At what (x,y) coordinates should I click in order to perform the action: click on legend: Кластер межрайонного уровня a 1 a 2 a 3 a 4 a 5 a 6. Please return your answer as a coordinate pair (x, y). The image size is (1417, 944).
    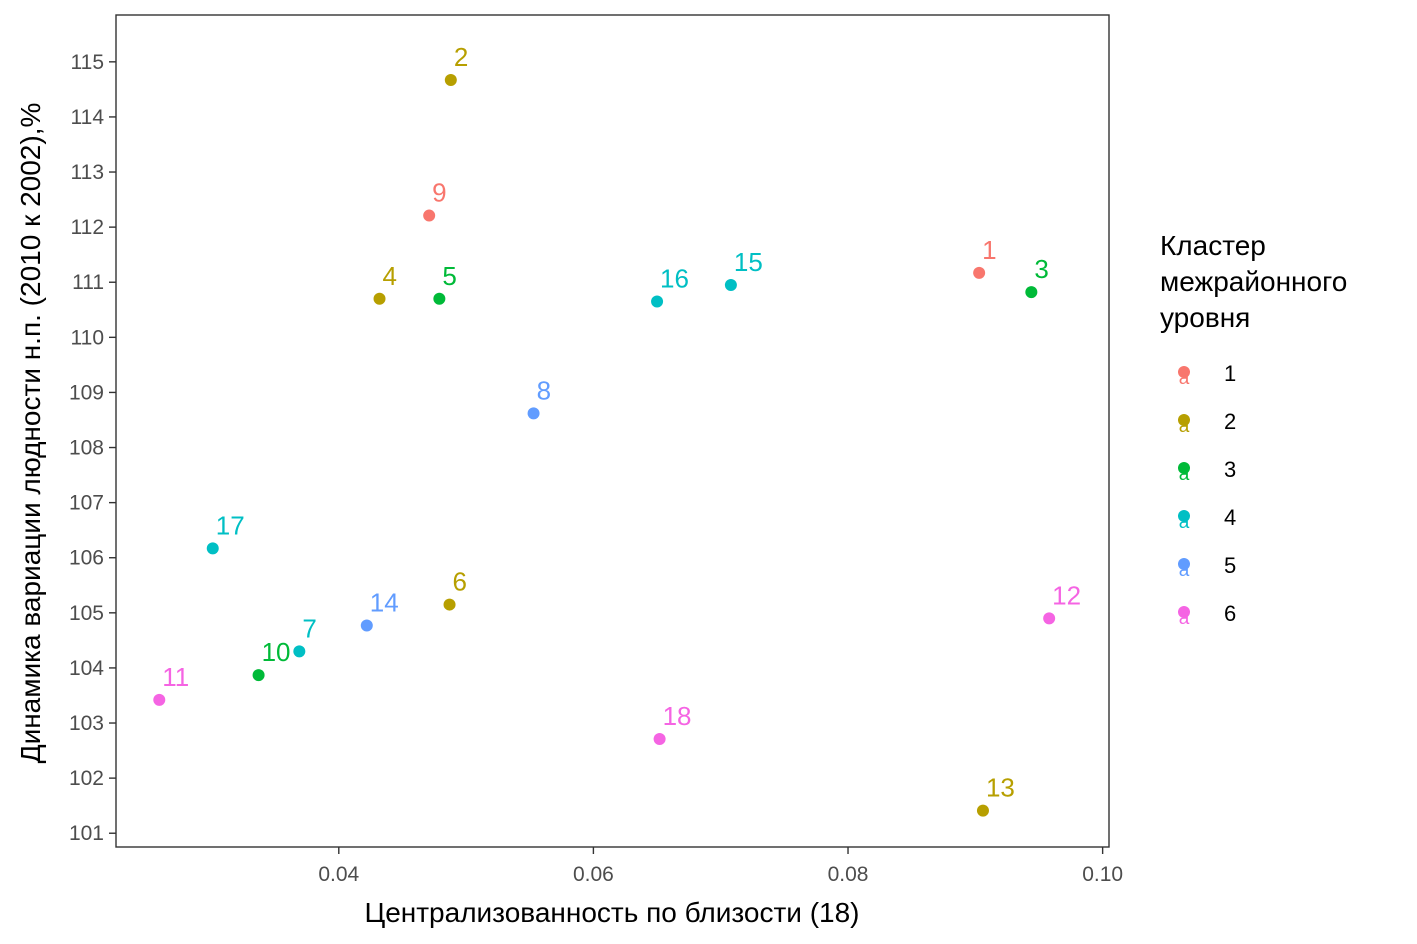
    Looking at the image, I should click on (1253, 429).